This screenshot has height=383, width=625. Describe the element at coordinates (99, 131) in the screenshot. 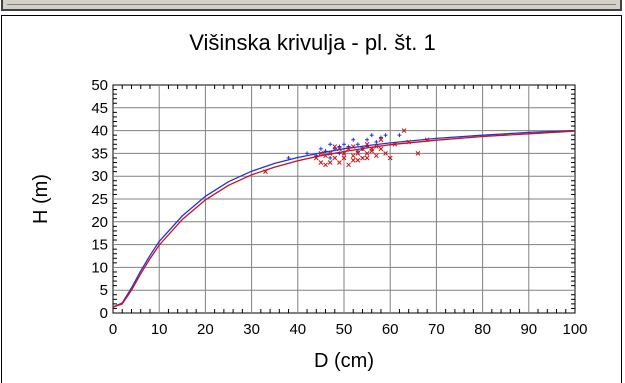

I see `y-tick-label: 40` at that location.